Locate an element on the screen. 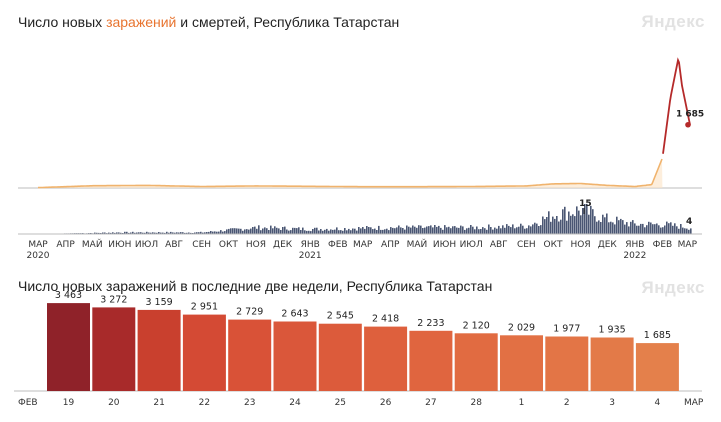  bar-value-label: 2 545 is located at coordinates (340, 316).